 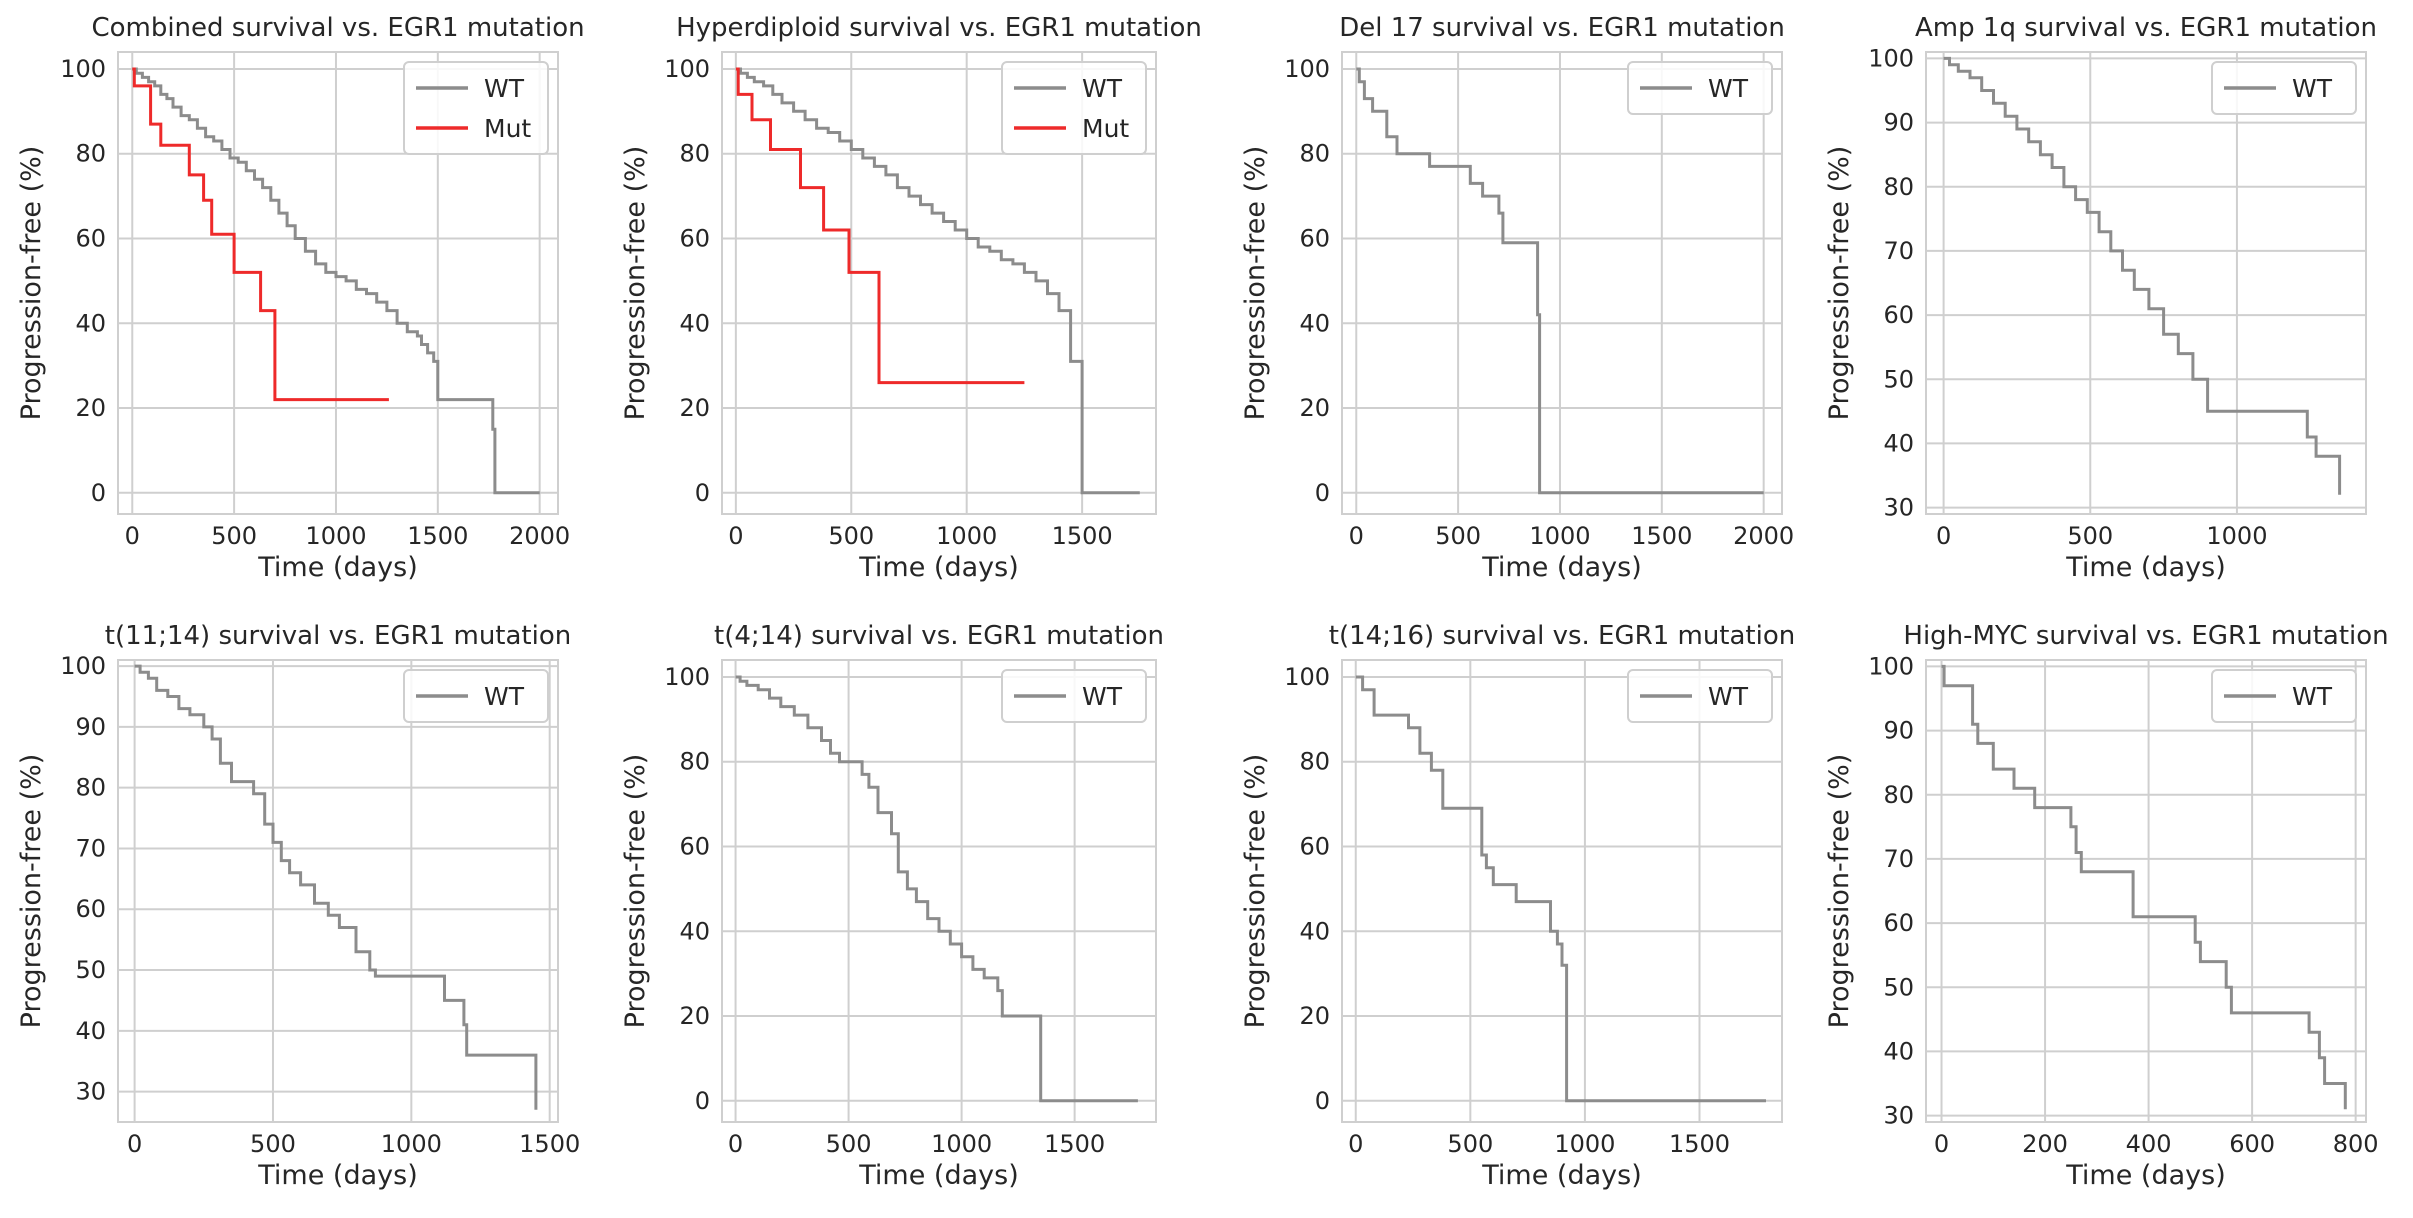 I want to click on chart-title: High-MYC survival vs. EGR1 mutation, so click(x=2145, y=636).